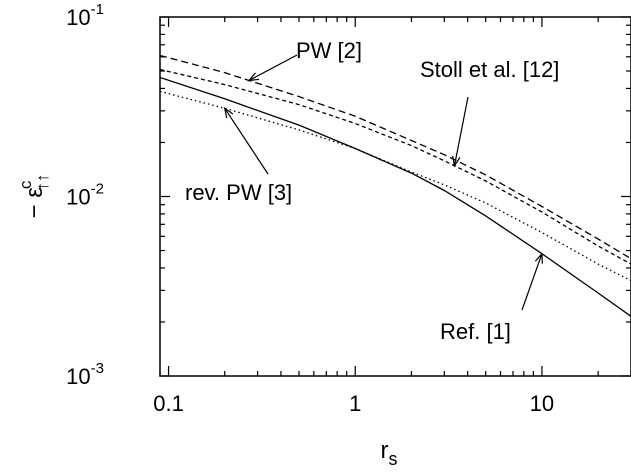 This screenshot has width=631, height=474. I want to click on y-tick-label: 10⁻³, so click(85, 374).